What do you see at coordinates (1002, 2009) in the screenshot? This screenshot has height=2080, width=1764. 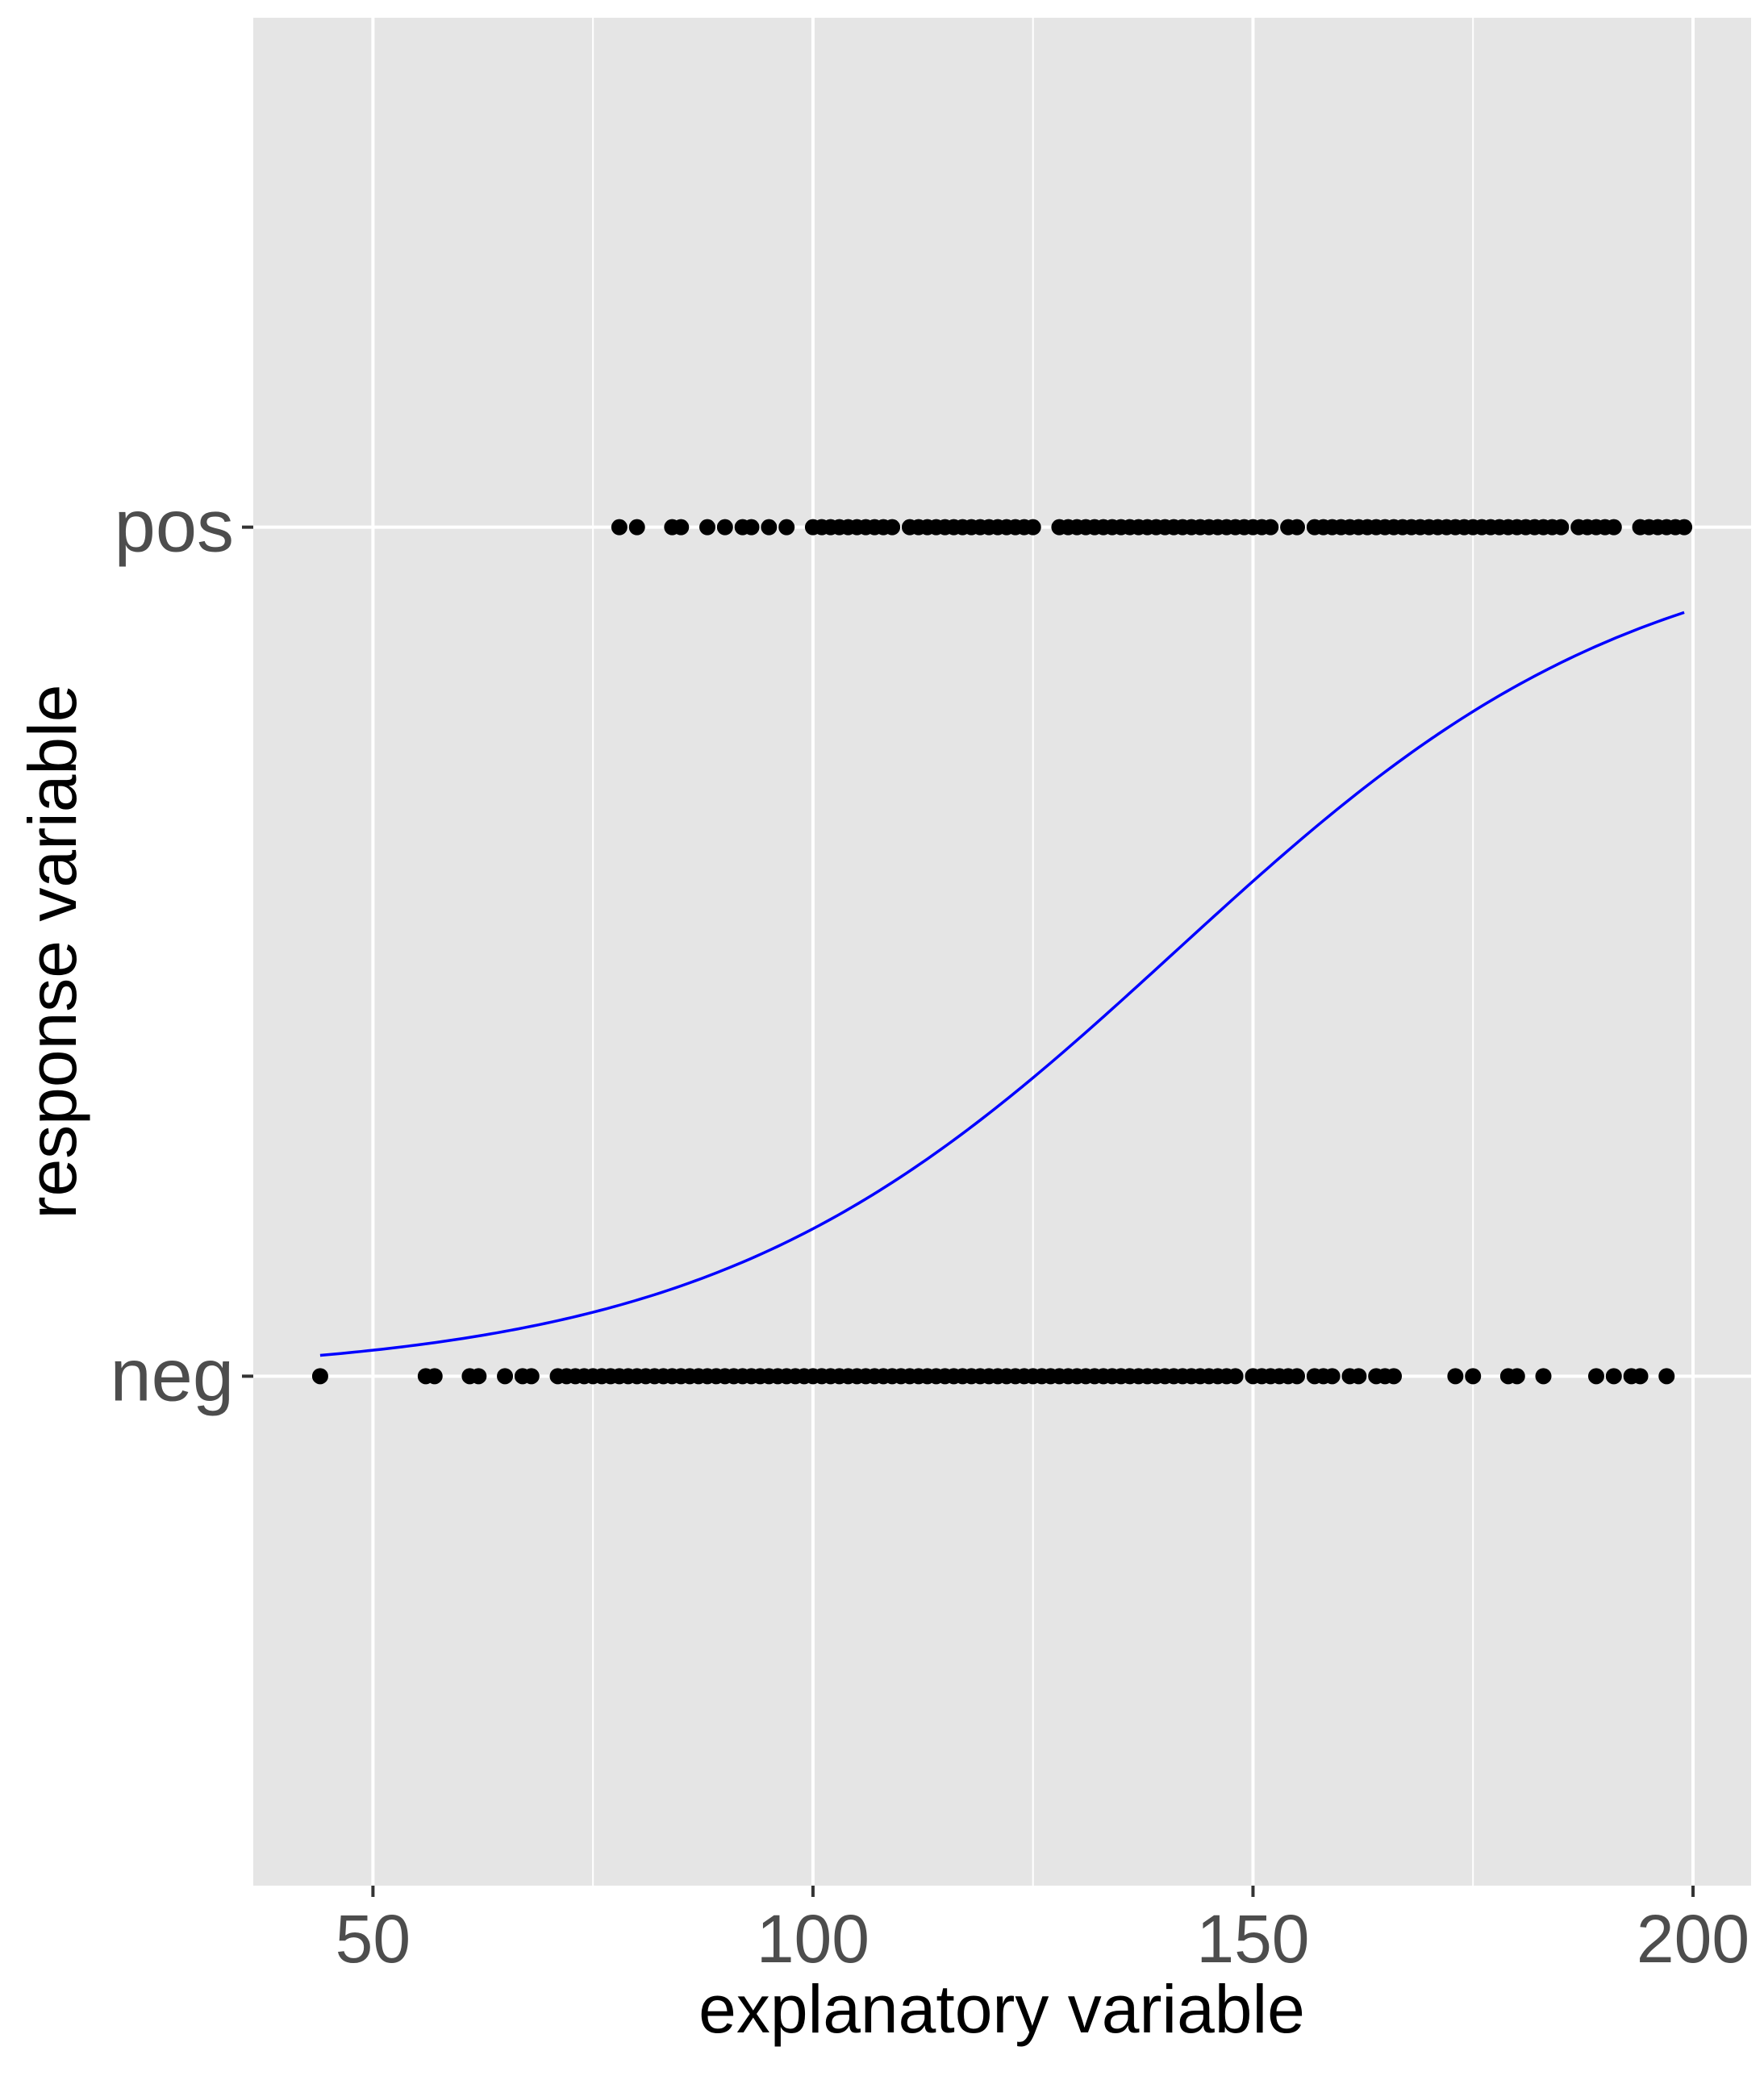 I see `x-axis-title: explanatory variable` at bounding box center [1002, 2009].